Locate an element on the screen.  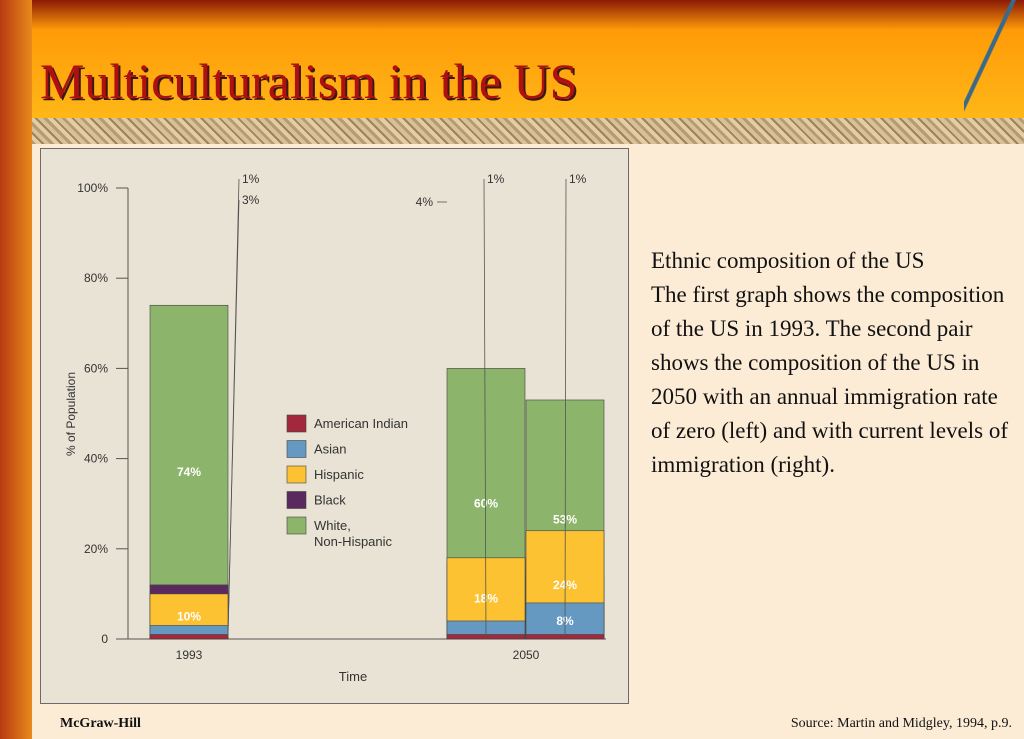
publisher-label: McGraw-Hill is located at coordinates (100, 723).